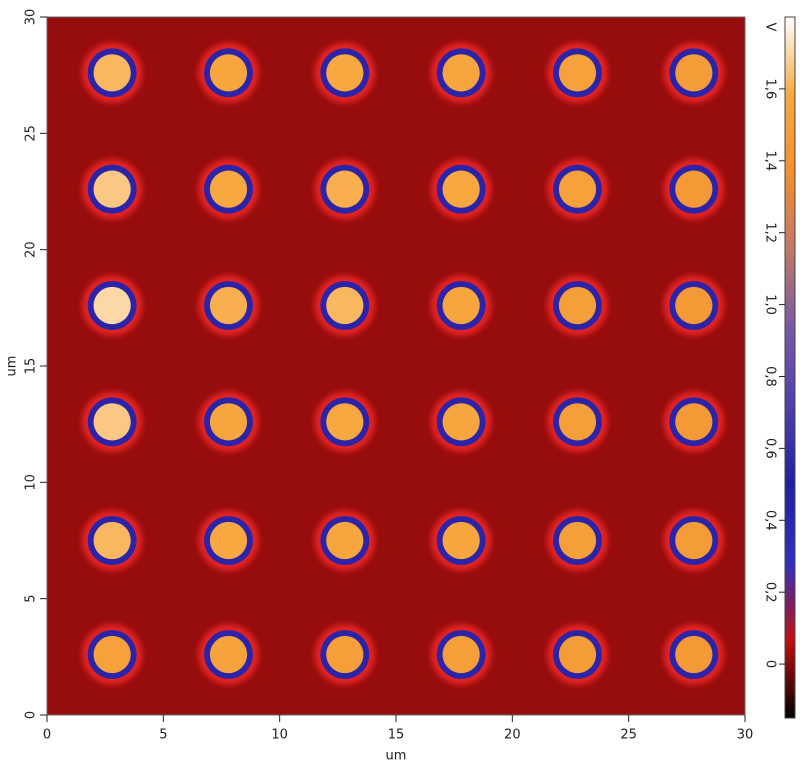 Image resolution: width=800 pixels, height=774 pixels. What do you see at coordinates (628, 735) in the screenshot?
I see `x-tick-label: 25` at bounding box center [628, 735].